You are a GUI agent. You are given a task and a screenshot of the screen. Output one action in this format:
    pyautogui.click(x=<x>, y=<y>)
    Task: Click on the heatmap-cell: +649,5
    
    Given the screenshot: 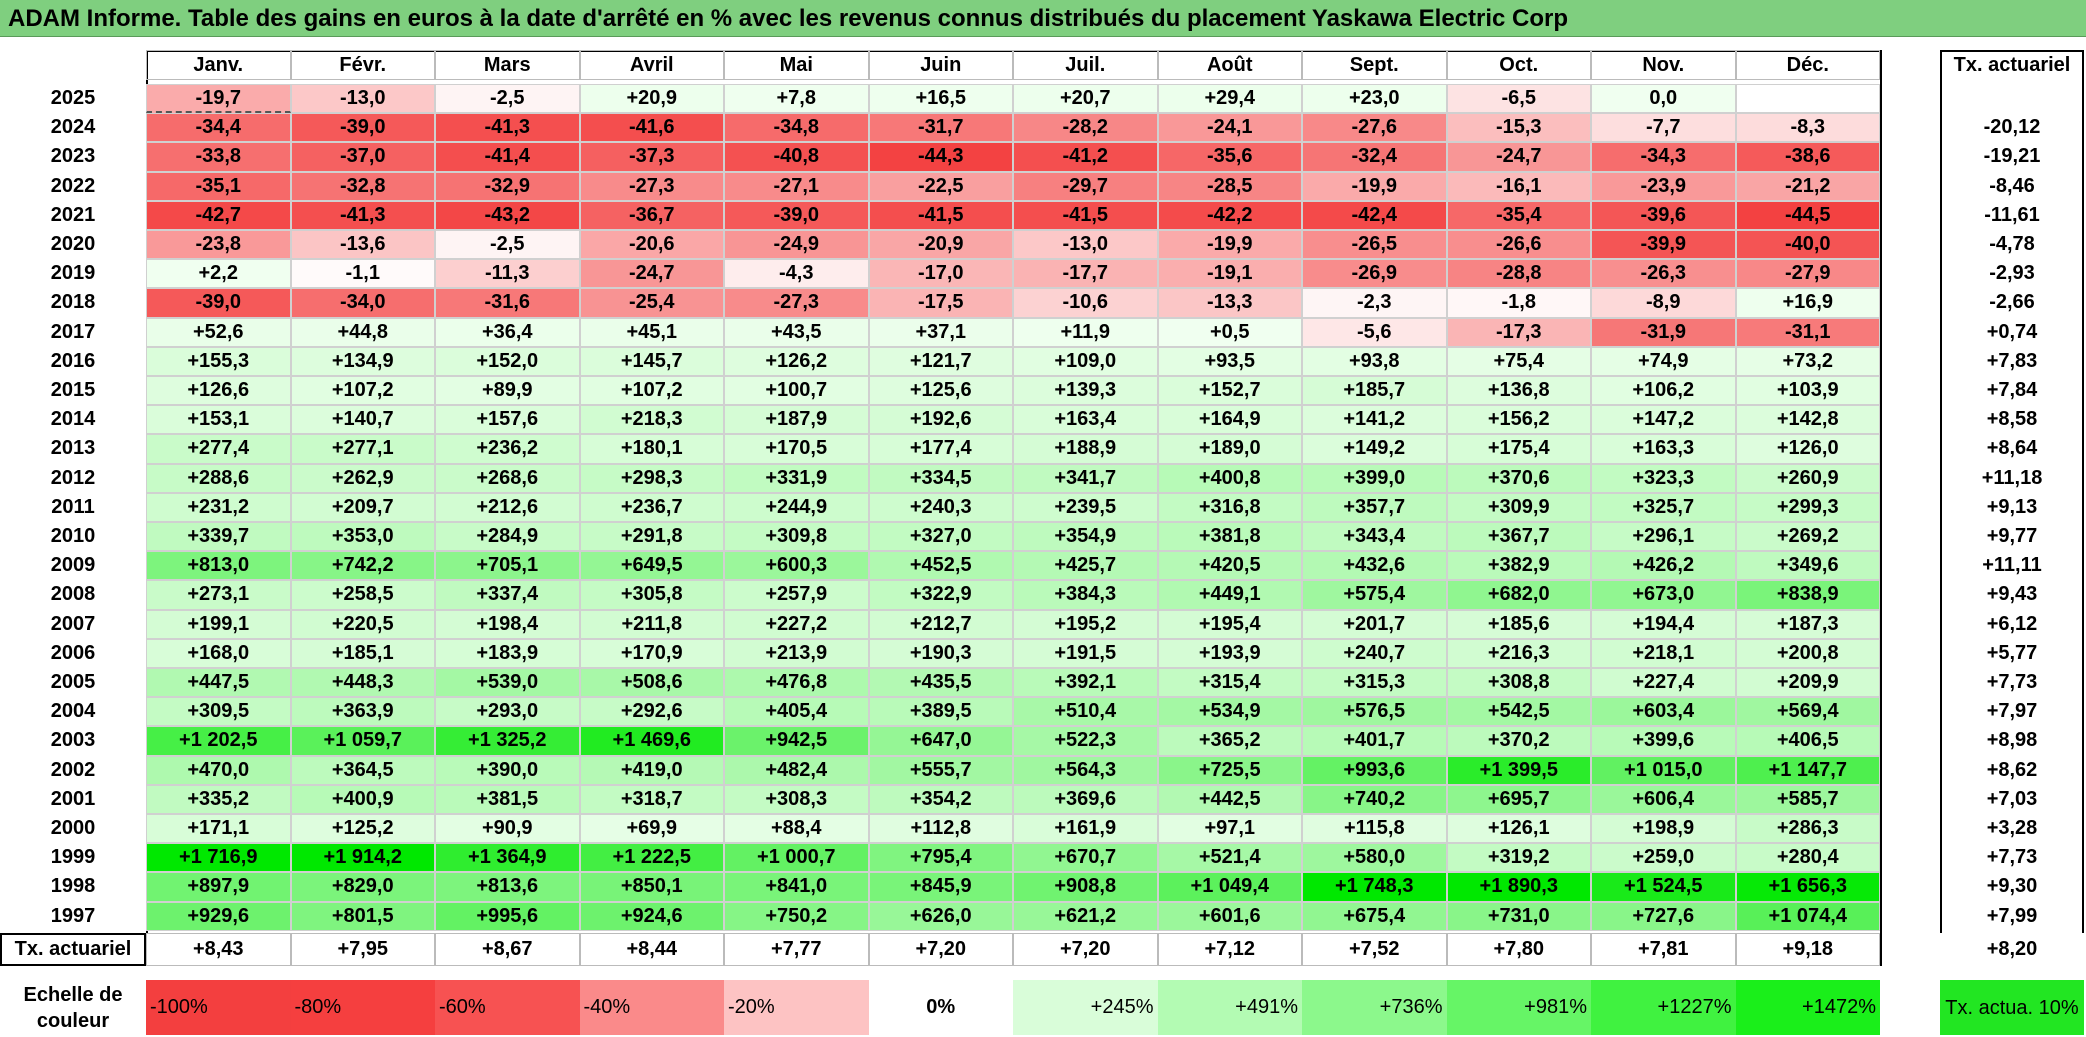 What is the action you would take?
    pyautogui.click(x=651, y=566)
    